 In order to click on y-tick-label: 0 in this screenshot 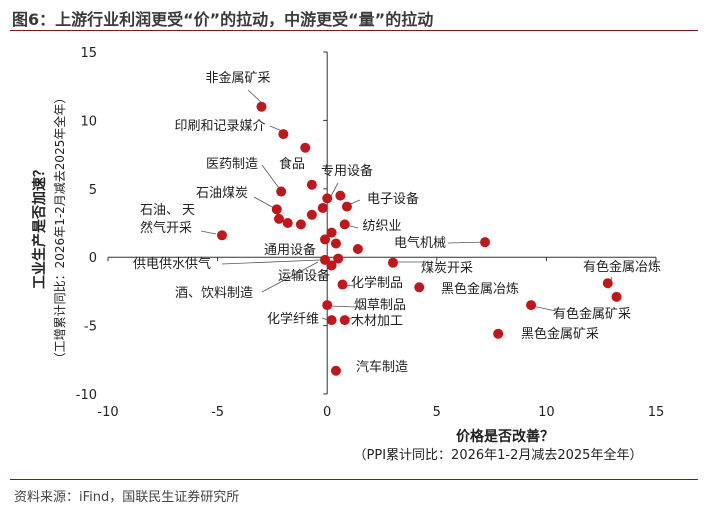, I will do `click(93, 258)`.